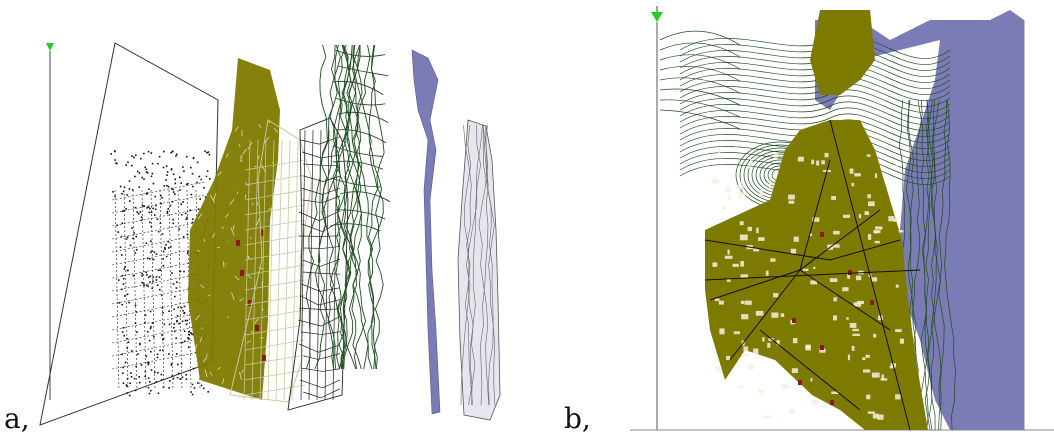 The height and width of the screenshot is (443, 1054). I want to click on panel-b-label: b,, so click(577, 418).